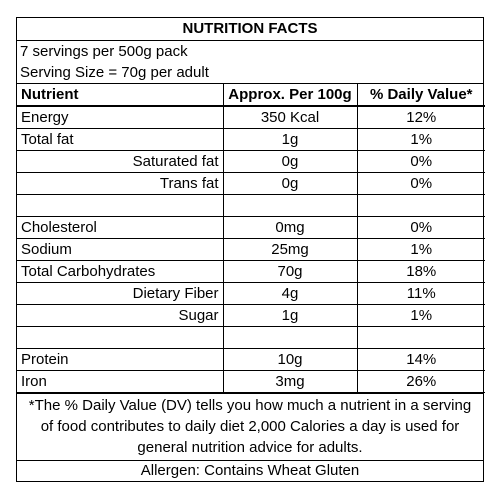 Image resolution: width=500 pixels, height=500 pixels. Describe the element at coordinates (290, 249) in the screenshot. I see `nutrient-amount: 25mg` at that location.